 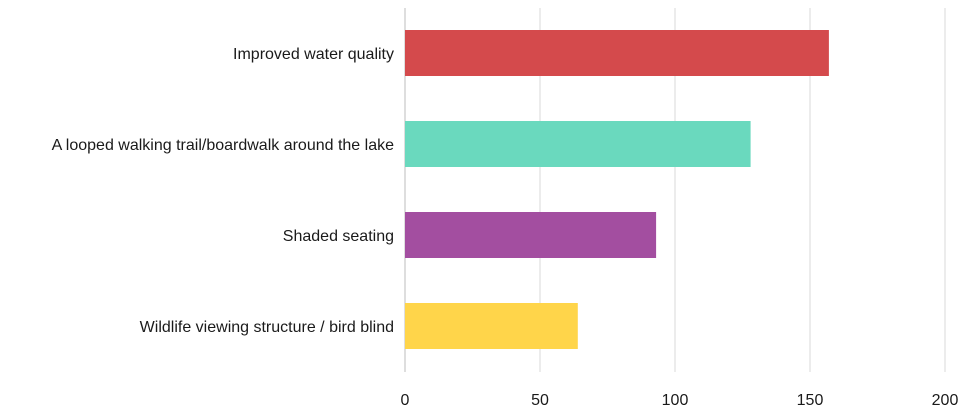 I want to click on x-tick-label: 200, so click(x=945, y=400).